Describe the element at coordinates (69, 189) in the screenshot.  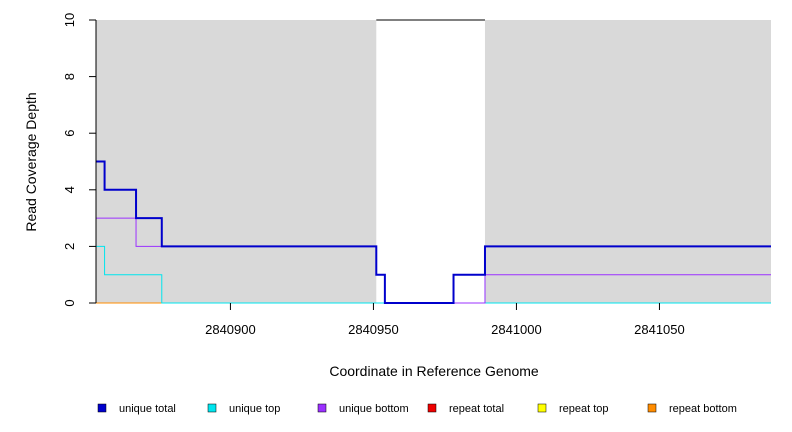
I see `y-tick-label-4: 4` at that location.